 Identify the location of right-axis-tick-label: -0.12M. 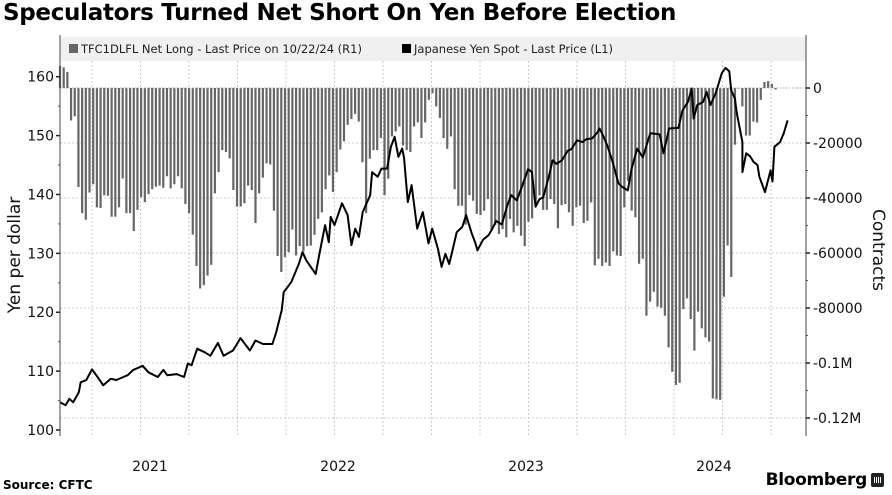
(837, 419).